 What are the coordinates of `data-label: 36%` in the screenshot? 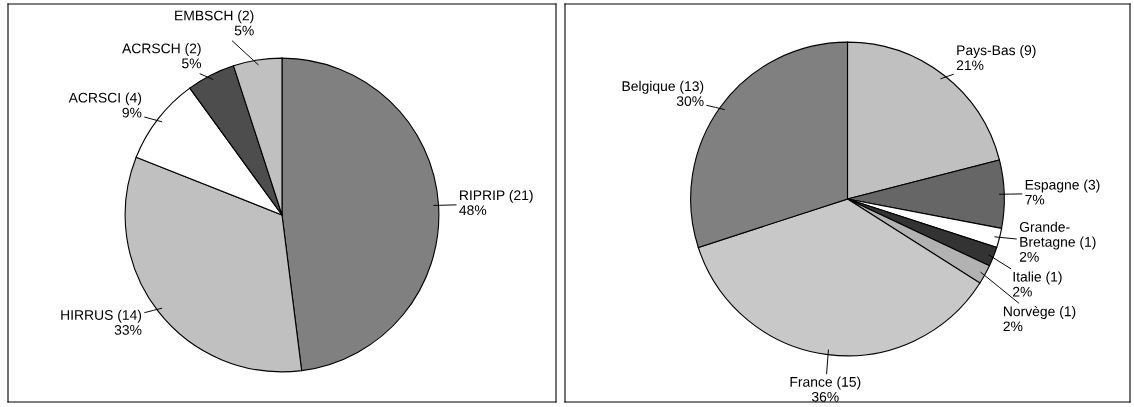 It's located at (825, 396).